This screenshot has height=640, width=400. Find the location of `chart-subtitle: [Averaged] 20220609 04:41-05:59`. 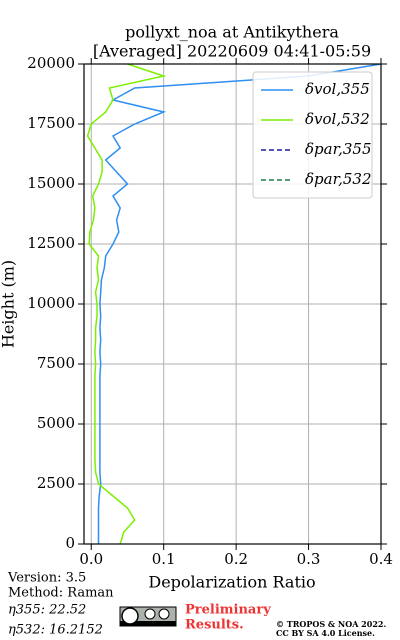

chart-subtitle: [Averaged] 20220609 04:41-05:59 is located at coordinates (232, 51).